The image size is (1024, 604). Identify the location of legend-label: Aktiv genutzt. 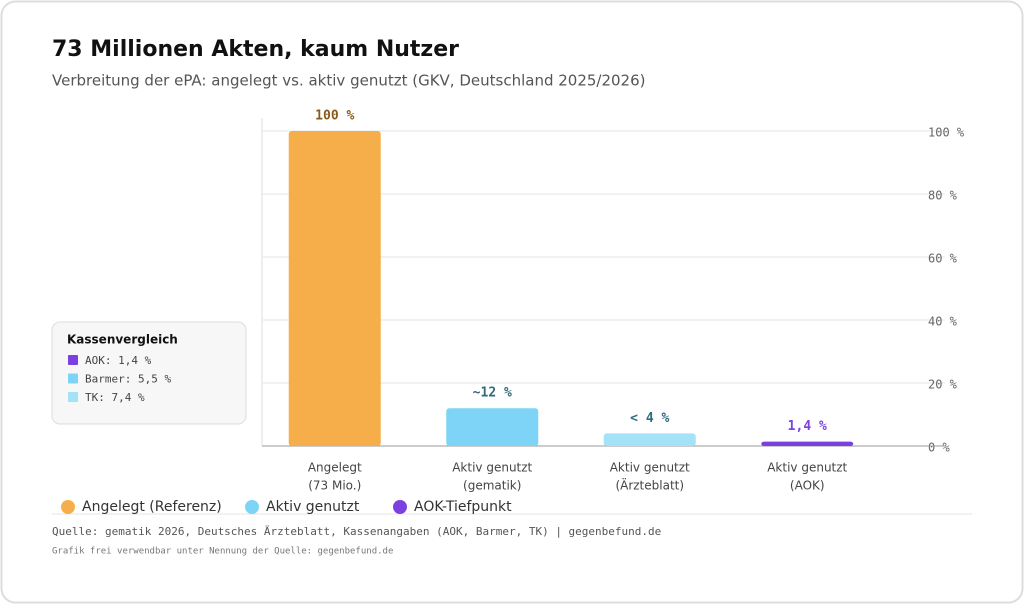
(313, 507).